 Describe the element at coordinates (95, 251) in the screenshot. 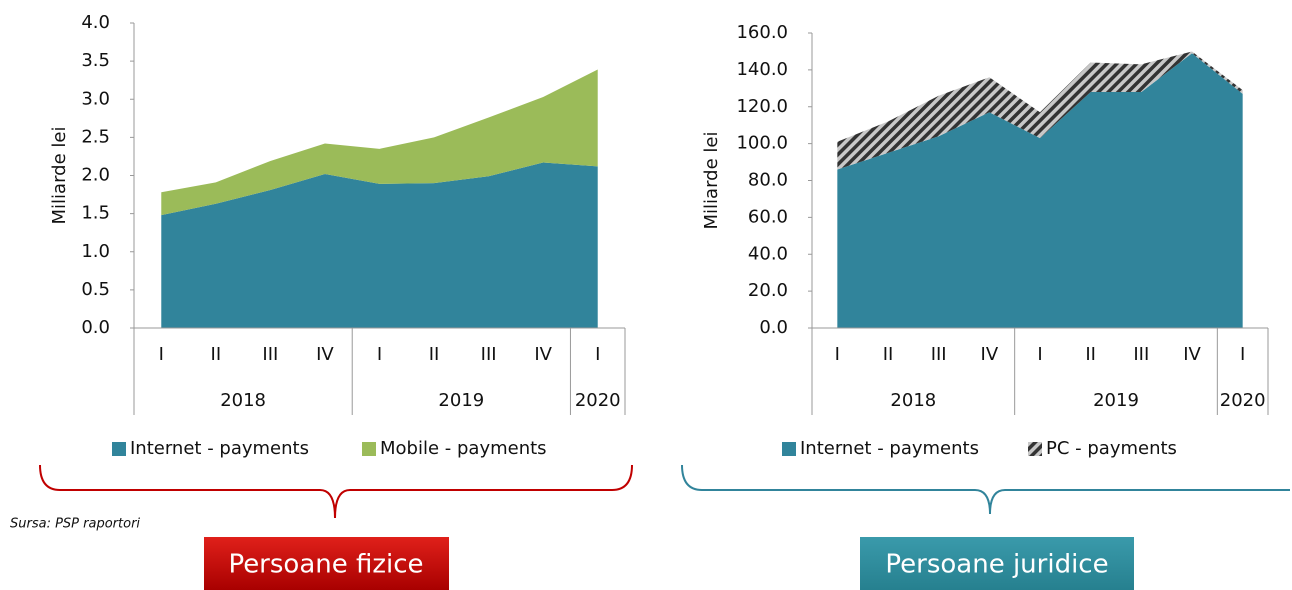

I see `y-tick-label: 1.0` at that location.